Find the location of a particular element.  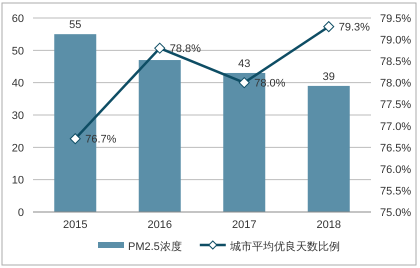

y-tick-label: 60 is located at coordinates (18, 19).